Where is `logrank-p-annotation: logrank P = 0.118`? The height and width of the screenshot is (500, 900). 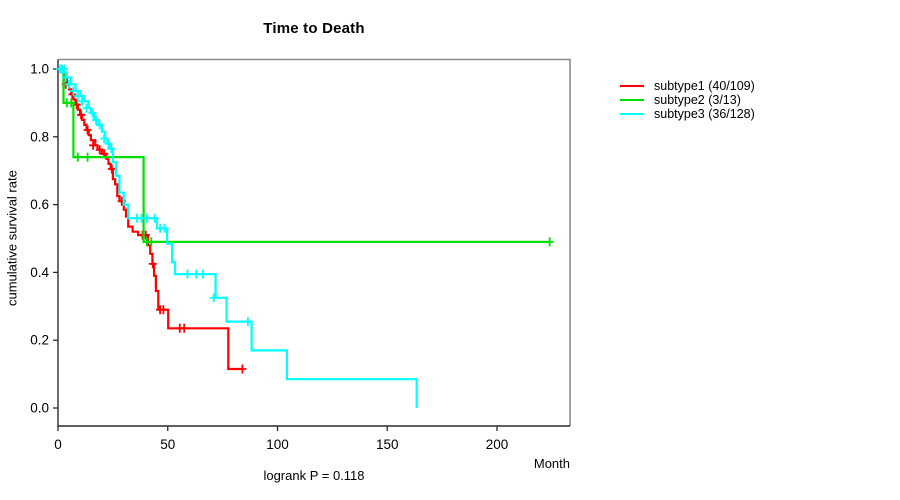
logrank-p-annotation: logrank P = 0.118 is located at coordinates (314, 475).